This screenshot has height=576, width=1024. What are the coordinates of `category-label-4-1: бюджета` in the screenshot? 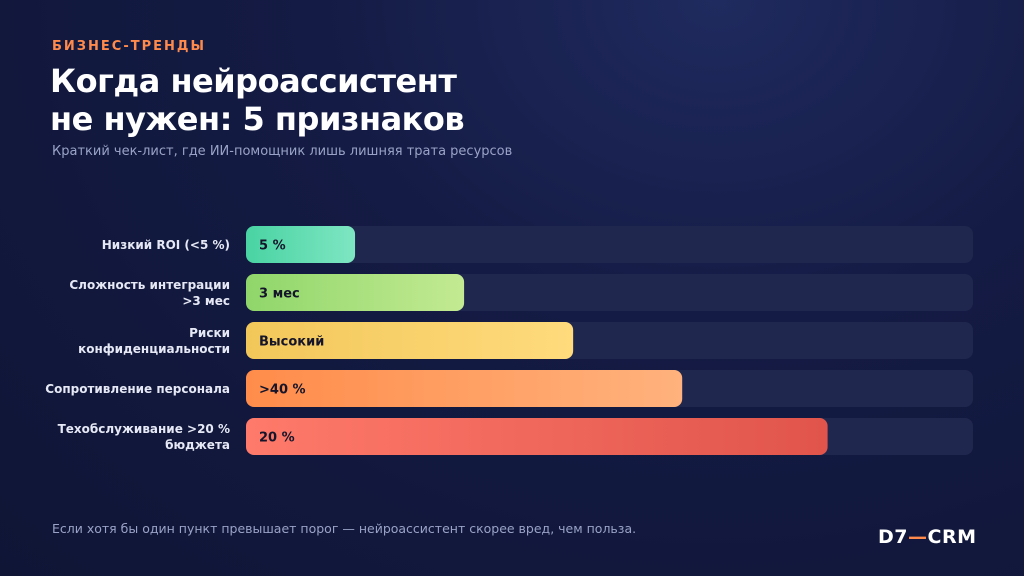 It's located at (197, 445).